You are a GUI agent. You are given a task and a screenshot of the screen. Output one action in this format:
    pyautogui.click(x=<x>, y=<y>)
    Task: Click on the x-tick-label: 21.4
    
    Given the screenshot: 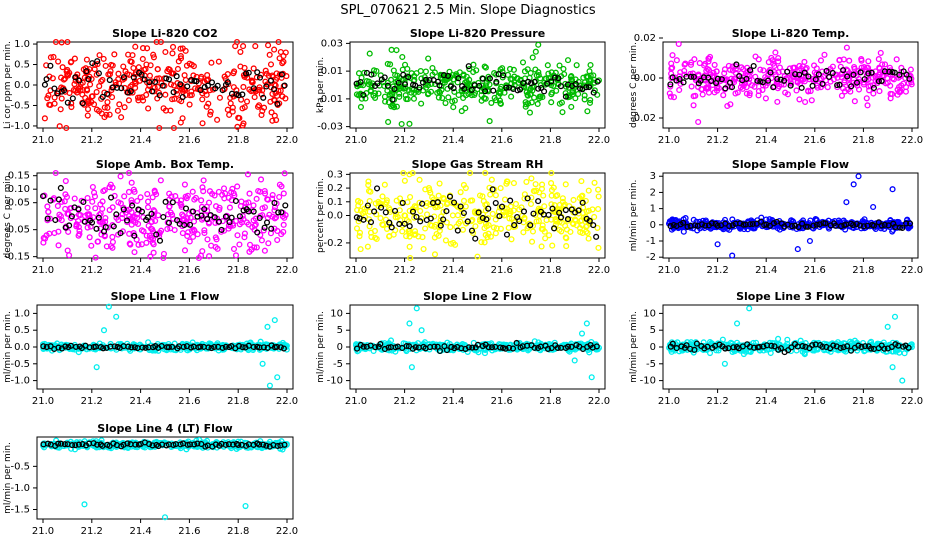 What is the action you would take?
    pyautogui.click(x=140, y=270)
    